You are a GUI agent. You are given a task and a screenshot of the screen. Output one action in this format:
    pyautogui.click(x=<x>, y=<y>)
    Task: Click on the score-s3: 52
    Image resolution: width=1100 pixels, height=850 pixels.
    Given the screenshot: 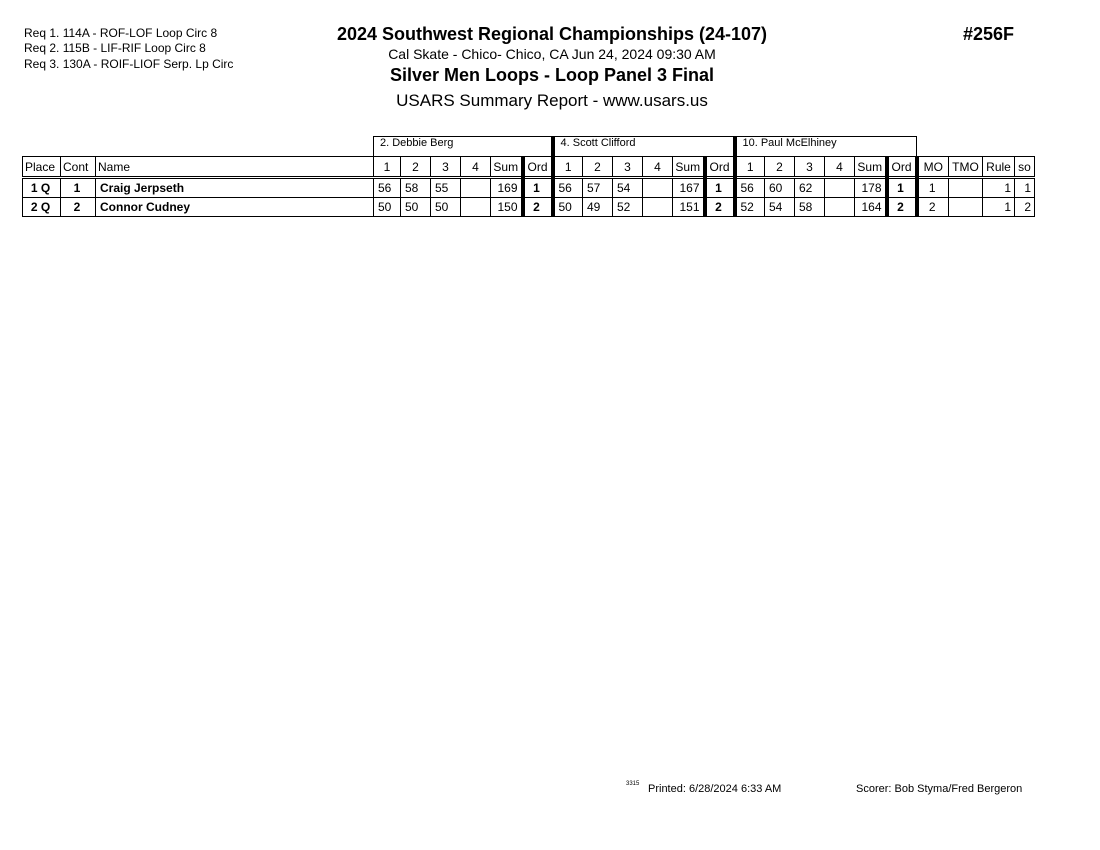 What is the action you would take?
    pyautogui.click(x=627, y=207)
    